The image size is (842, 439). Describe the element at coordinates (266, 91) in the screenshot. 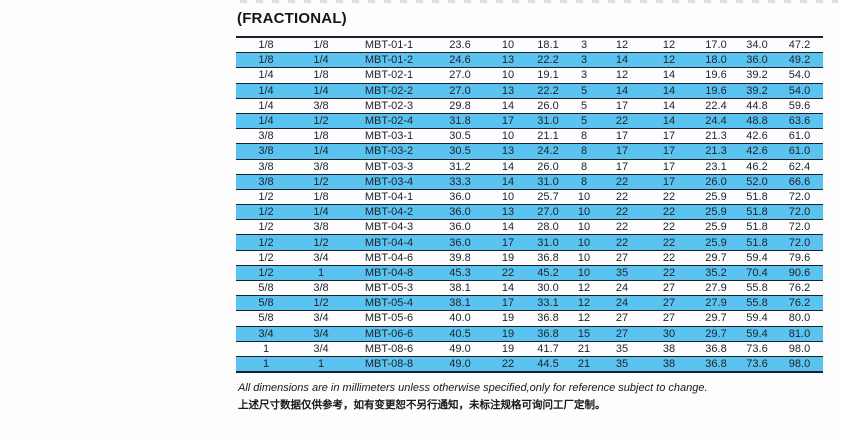

I see `table-cell: 1/4` at that location.